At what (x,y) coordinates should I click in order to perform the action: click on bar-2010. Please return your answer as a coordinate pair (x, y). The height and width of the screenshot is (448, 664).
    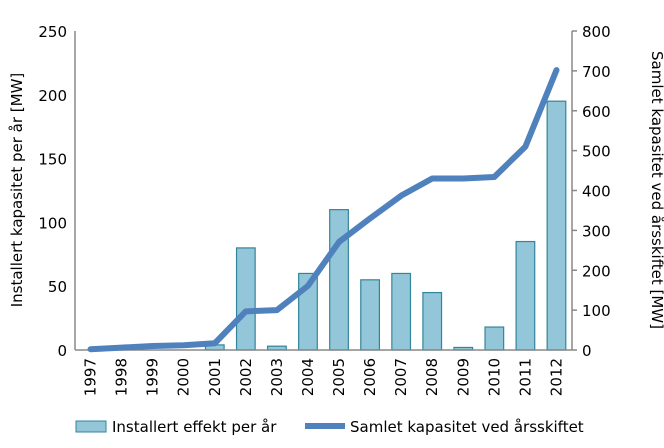
    Looking at the image, I should click on (494, 338).